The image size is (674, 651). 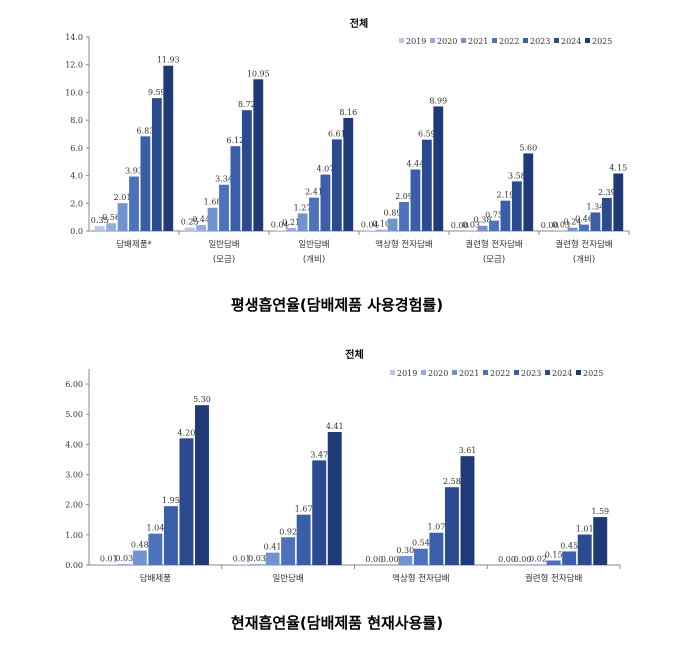 I want to click on chart-1-y-tick-label: 0.0, so click(x=76, y=231).